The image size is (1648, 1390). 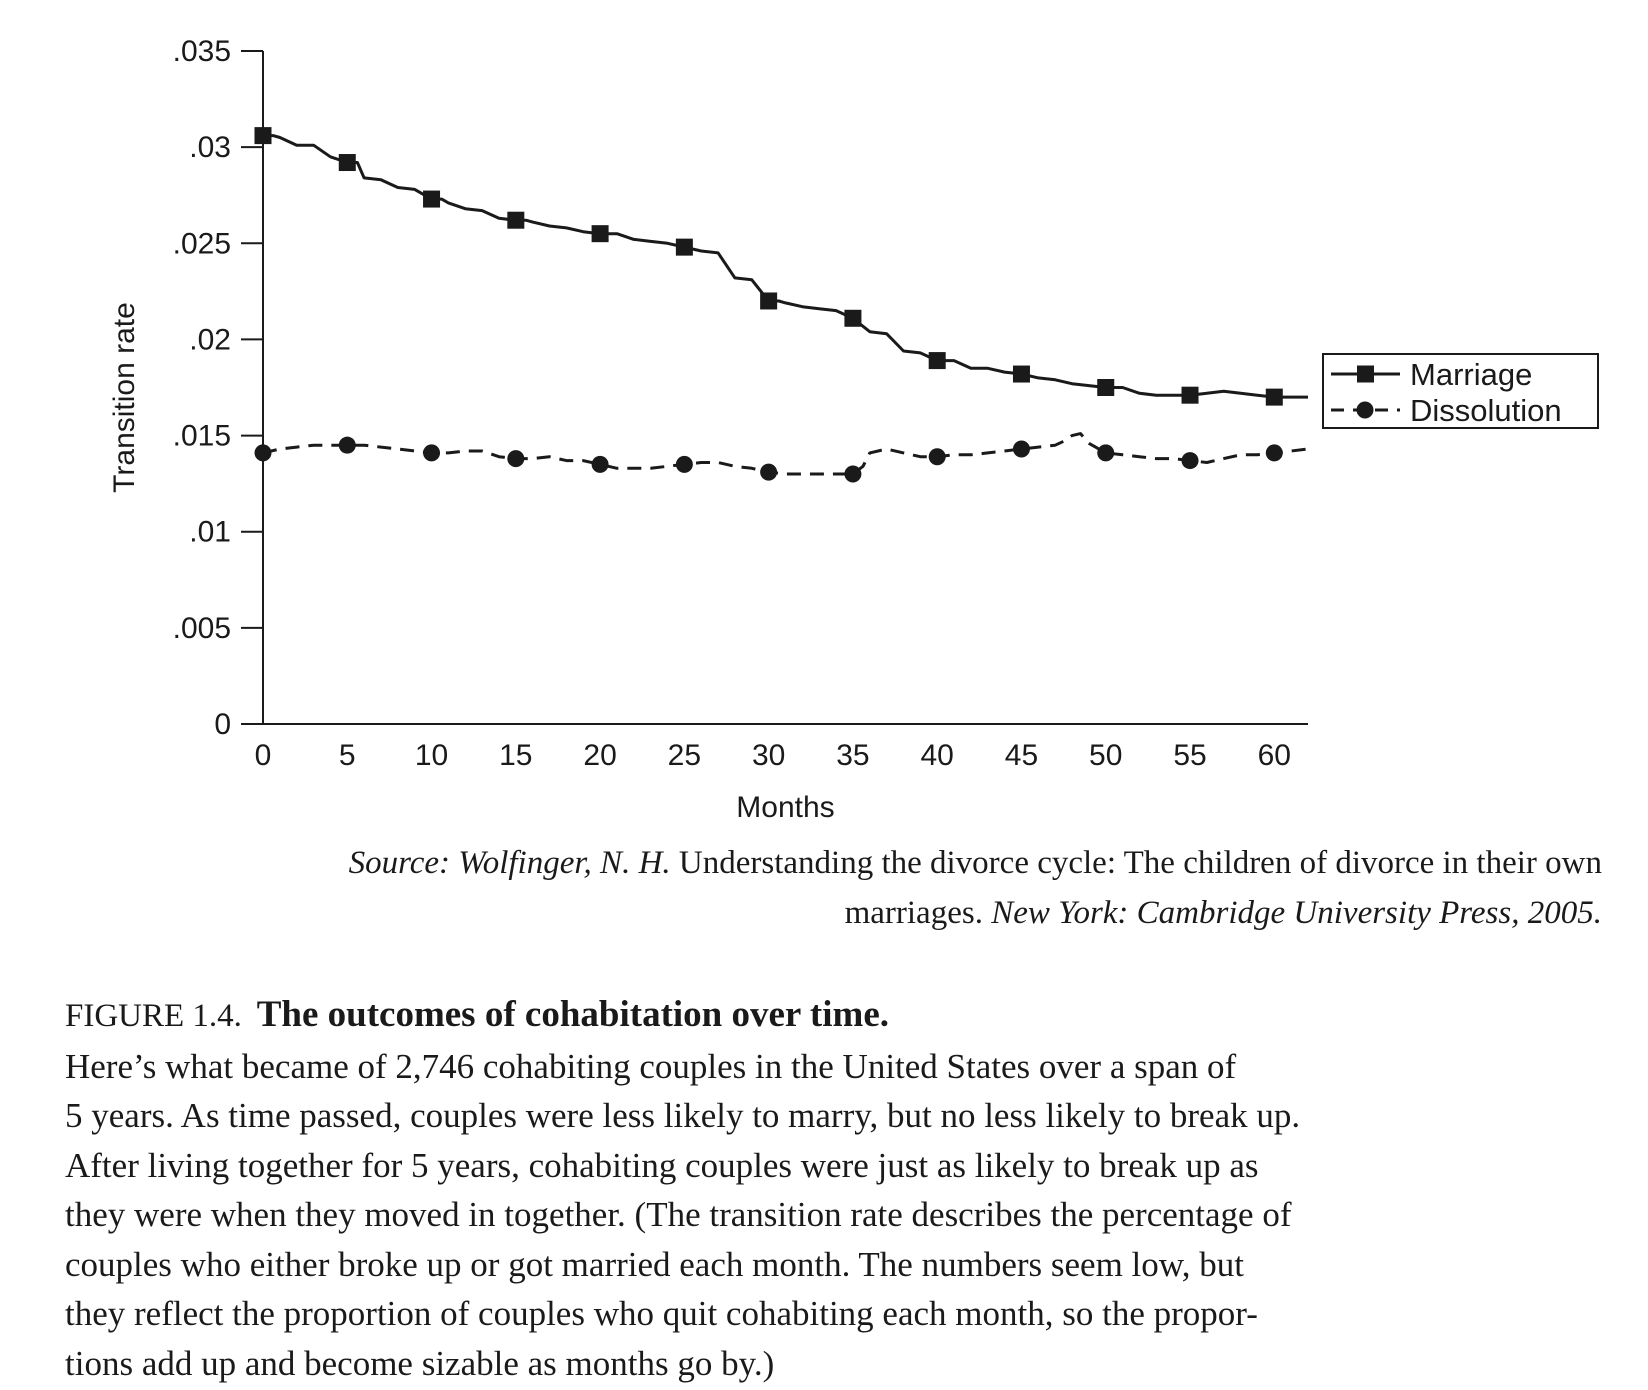 I want to click on y-tick-label: .01, so click(x=210, y=532).